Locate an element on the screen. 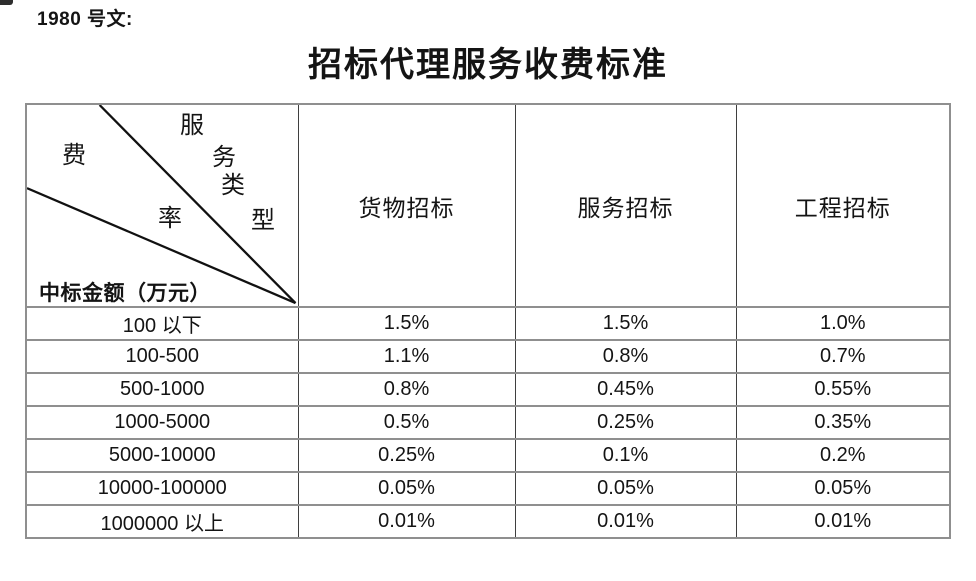 This screenshot has height=581, width=976. page-title: 招标代理服务收费标准 is located at coordinates (488, 65).